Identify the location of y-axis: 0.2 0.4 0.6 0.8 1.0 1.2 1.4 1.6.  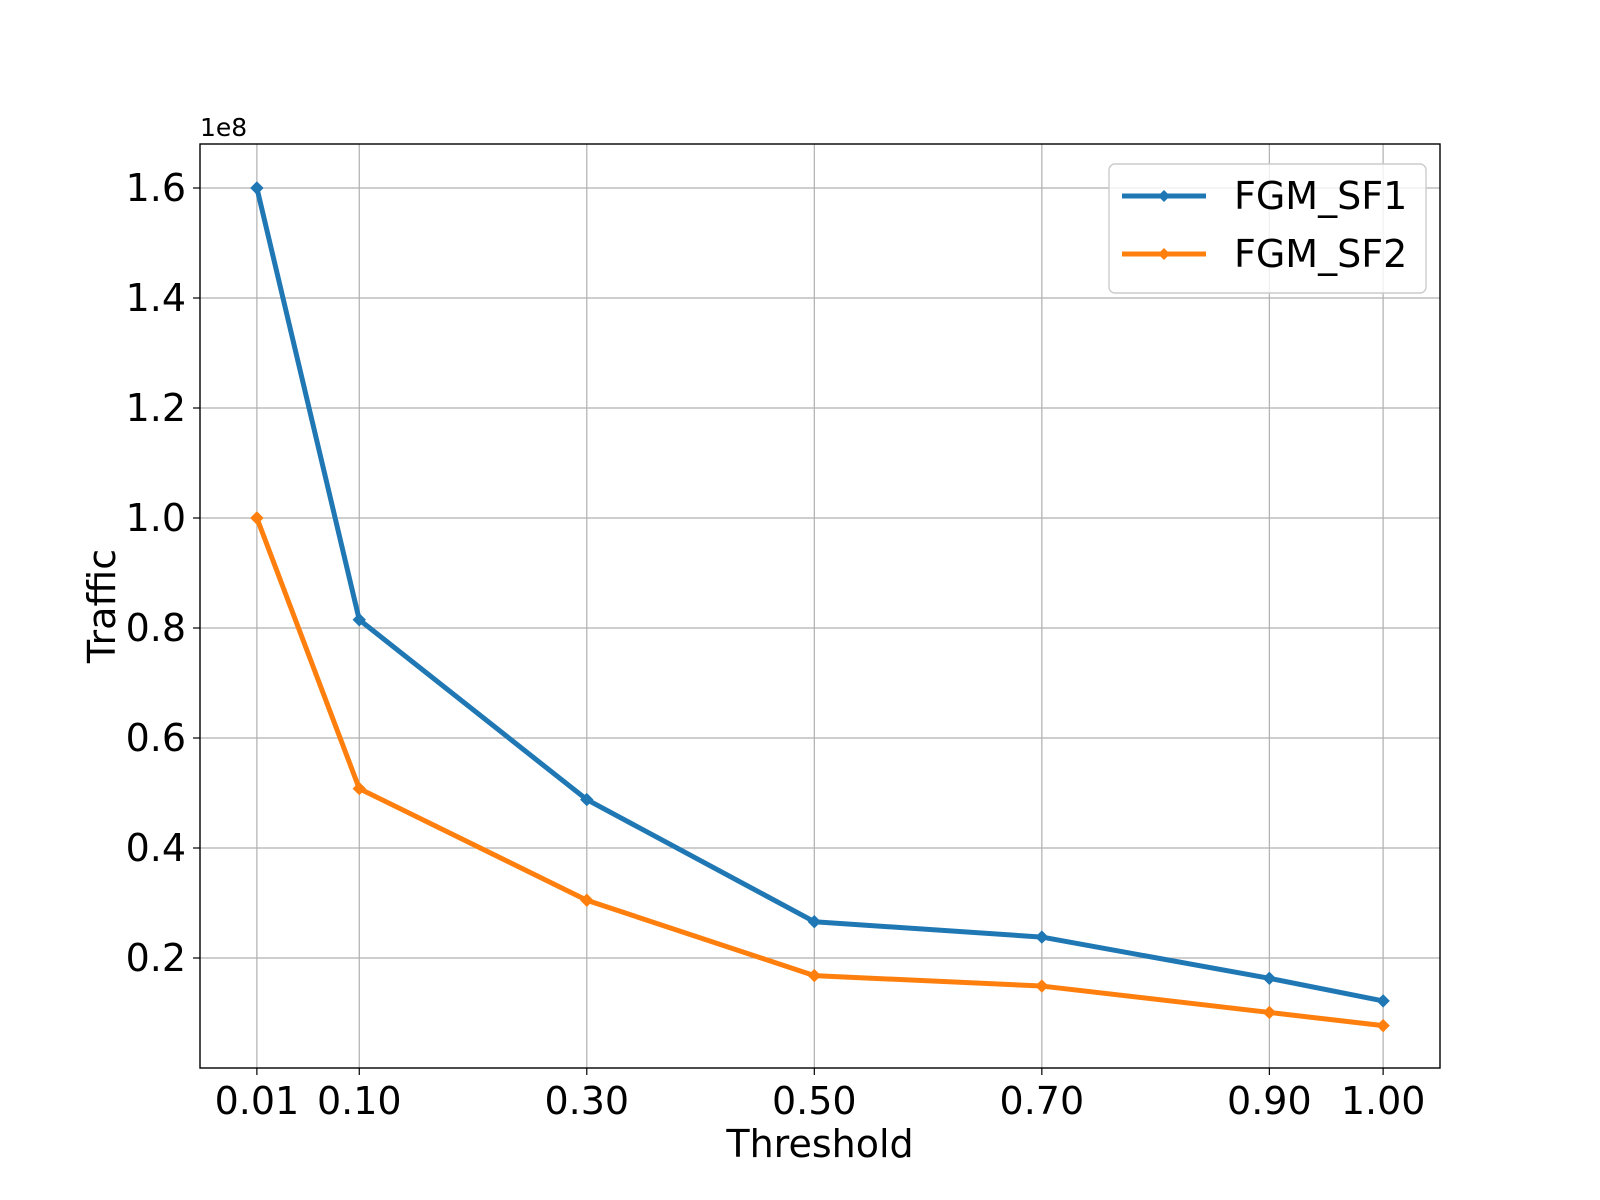
(163, 573).